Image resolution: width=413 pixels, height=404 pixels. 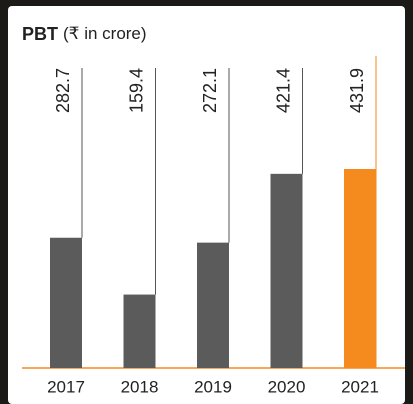 What do you see at coordinates (360, 386) in the screenshot?
I see `x-tick-label: 2021` at bounding box center [360, 386].